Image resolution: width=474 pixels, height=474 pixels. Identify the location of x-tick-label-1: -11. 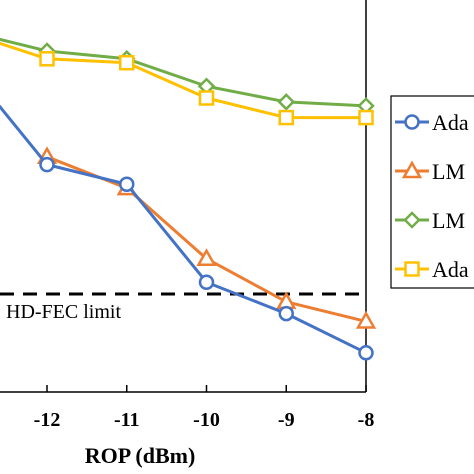
(127, 420).